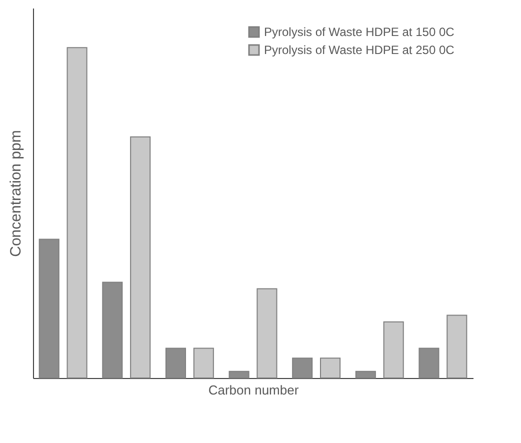 This screenshot has width=521, height=443. Describe the element at coordinates (254, 390) in the screenshot. I see `x-axis-title: Carbon number` at that location.